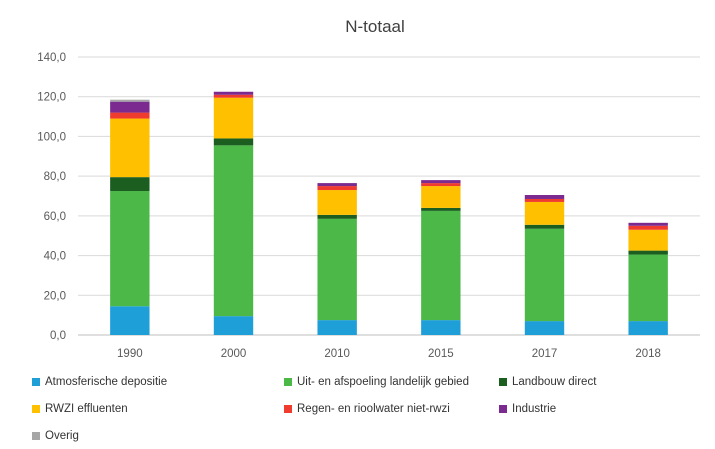  Describe the element at coordinates (51, 197) in the screenshot. I see `y-axis-ticks: 0,0 20,0 40,0 60,0 80,0 100,0 120,0 140,0` at that location.